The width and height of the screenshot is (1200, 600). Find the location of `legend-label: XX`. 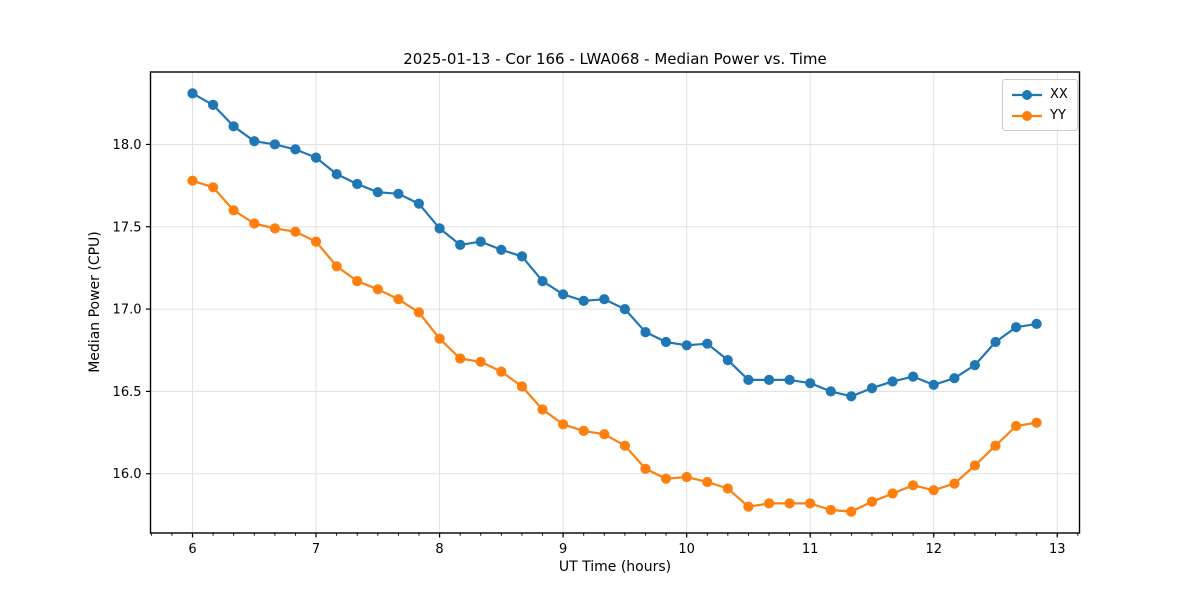

legend-label: XX is located at coordinates (1059, 94).